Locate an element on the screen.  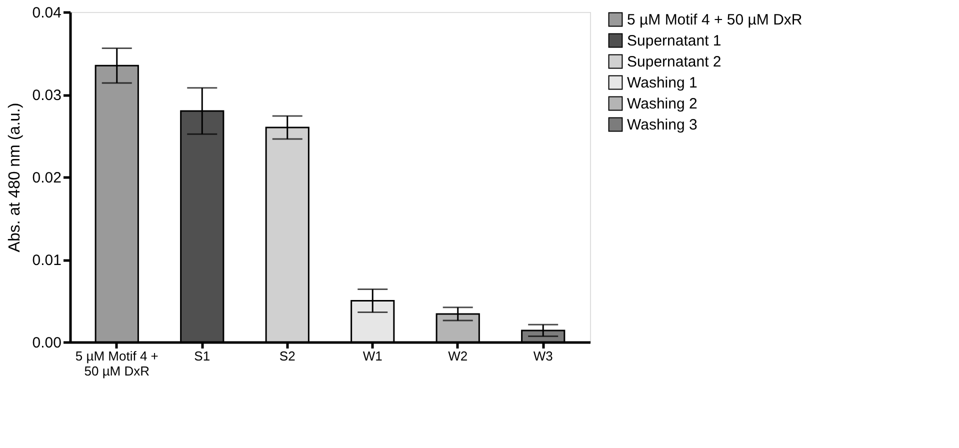
x-tick-label: W1 is located at coordinates (372, 356).